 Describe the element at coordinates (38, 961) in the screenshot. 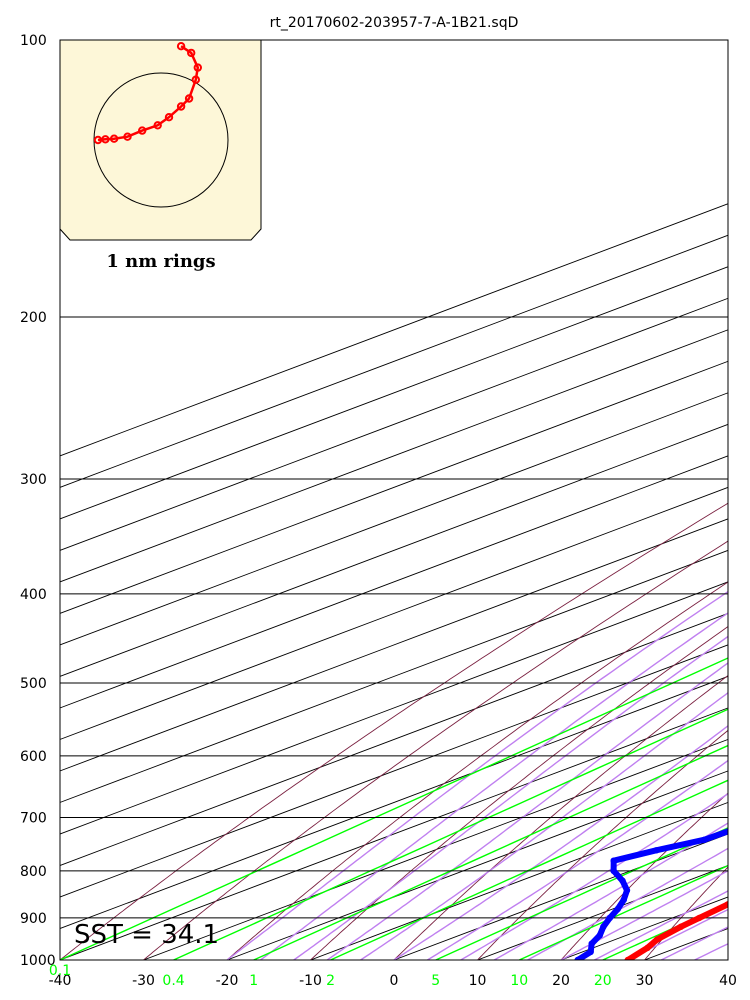

I see `pressure-tick-label: 1000` at that location.